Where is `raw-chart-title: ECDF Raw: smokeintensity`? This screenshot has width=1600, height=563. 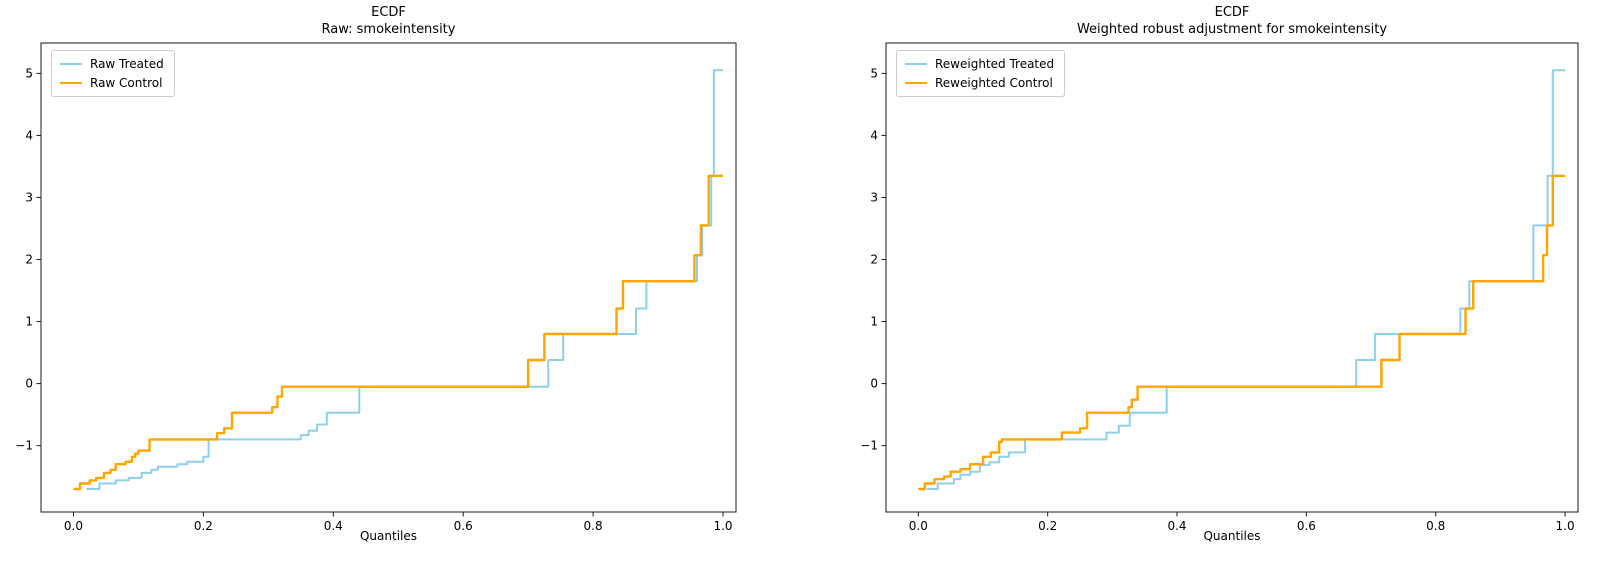 raw-chart-title: ECDF Raw: smokeintensity is located at coordinates (388, 21).